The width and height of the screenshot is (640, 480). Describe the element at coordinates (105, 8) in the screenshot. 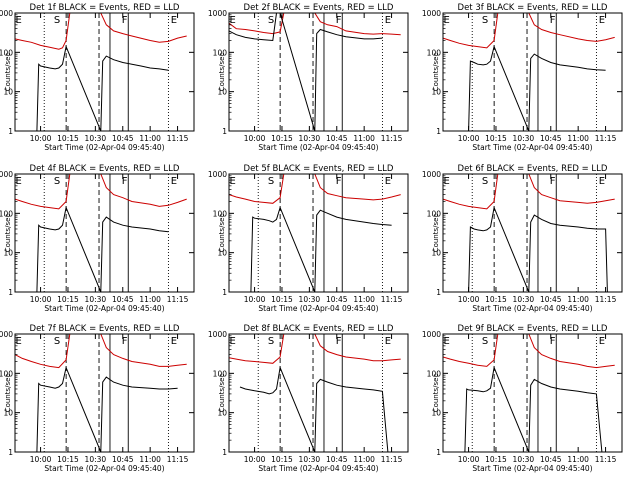

I see `chart-title: Det 1f BLACK = Events, RED = LLD` at that location.